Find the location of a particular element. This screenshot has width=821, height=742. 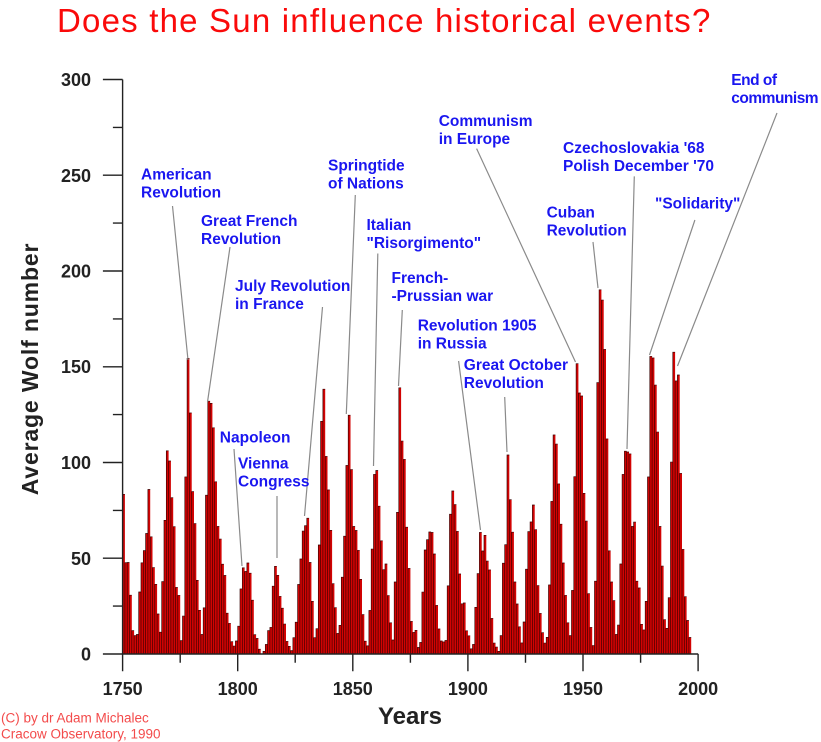

svg-text: Czechoslovakia '68 is located at coordinates (634, 148).